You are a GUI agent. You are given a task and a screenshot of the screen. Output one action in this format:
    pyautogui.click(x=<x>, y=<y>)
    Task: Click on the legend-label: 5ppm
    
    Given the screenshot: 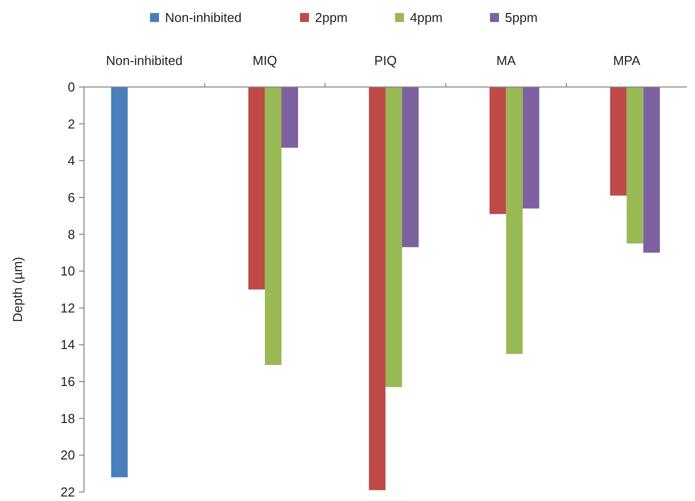 What is the action you would take?
    pyautogui.click(x=521, y=17)
    